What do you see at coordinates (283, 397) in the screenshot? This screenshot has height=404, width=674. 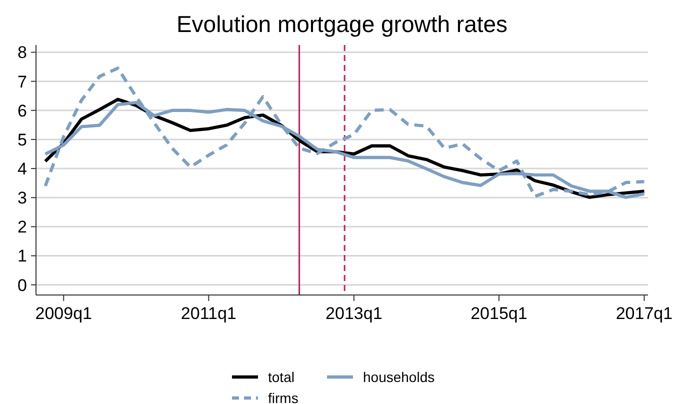 I see `legend-label: firms` at bounding box center [283, 397].